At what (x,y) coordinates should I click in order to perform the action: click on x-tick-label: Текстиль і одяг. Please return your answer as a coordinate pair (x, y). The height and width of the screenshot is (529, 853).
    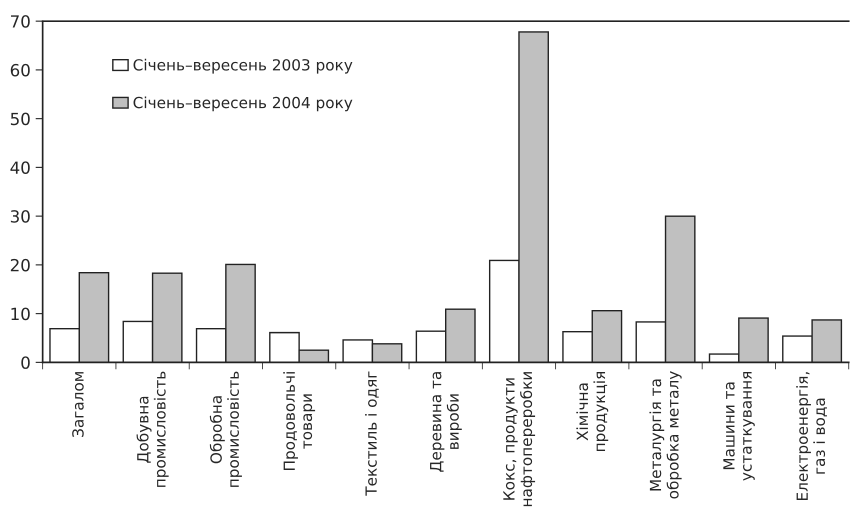
    Looking at the image, I should click on (372, 433).